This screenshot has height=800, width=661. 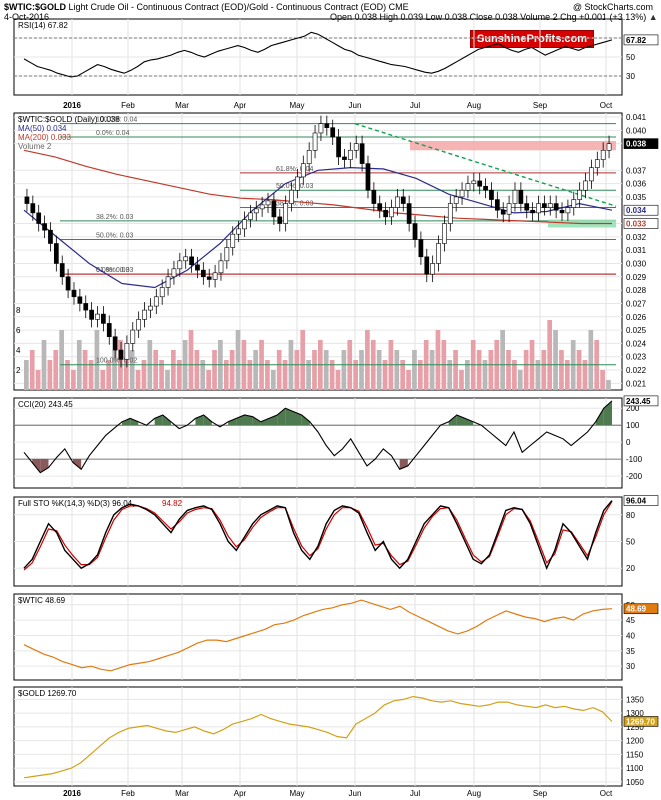 What do you see at coordinates (635, 713) in the screenshot?
I see `y-tick-label: 1300` at bounding box center [635, 713].